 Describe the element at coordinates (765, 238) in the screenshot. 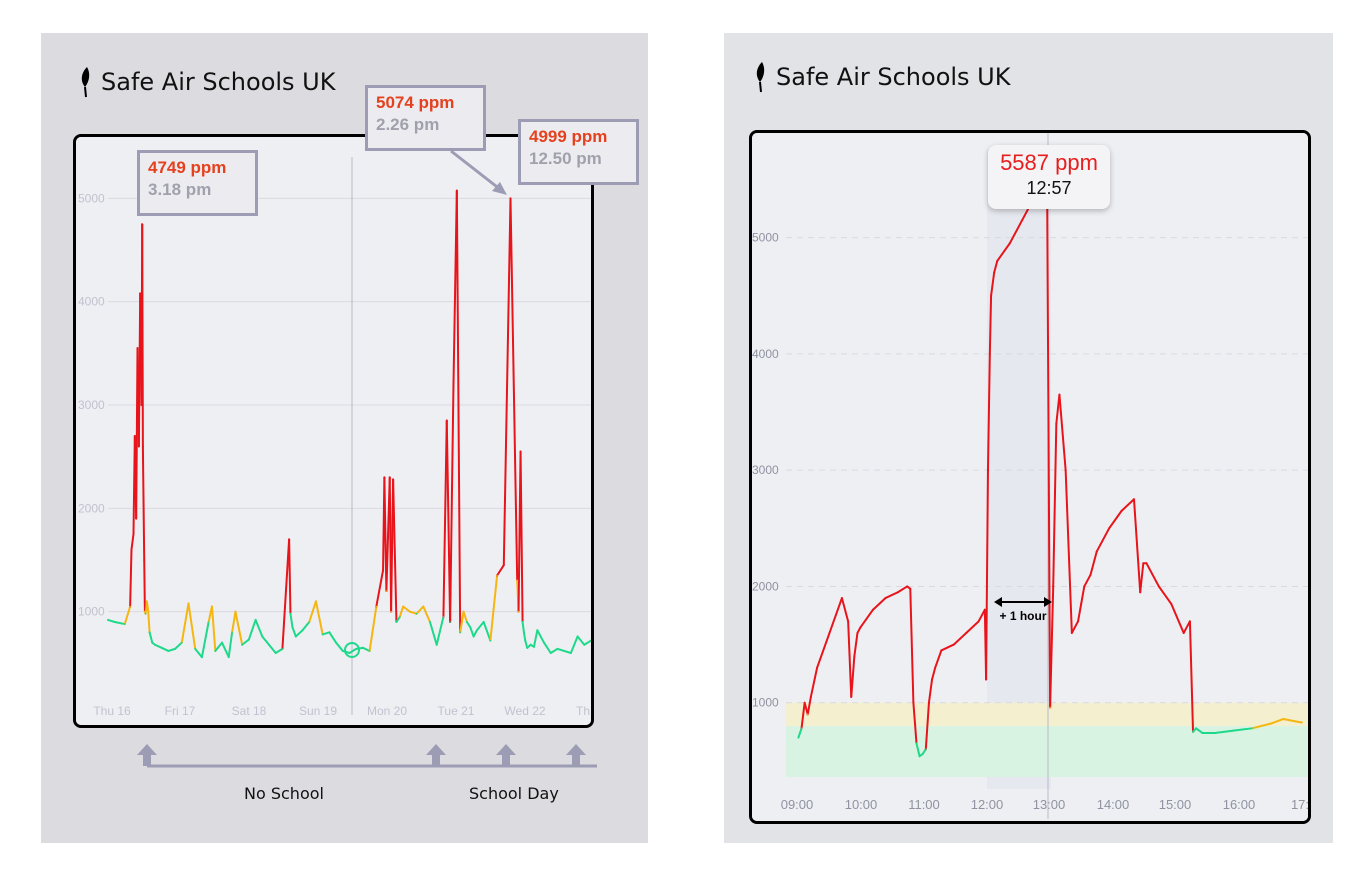

I see `y-tick-label: 5000` at that location.